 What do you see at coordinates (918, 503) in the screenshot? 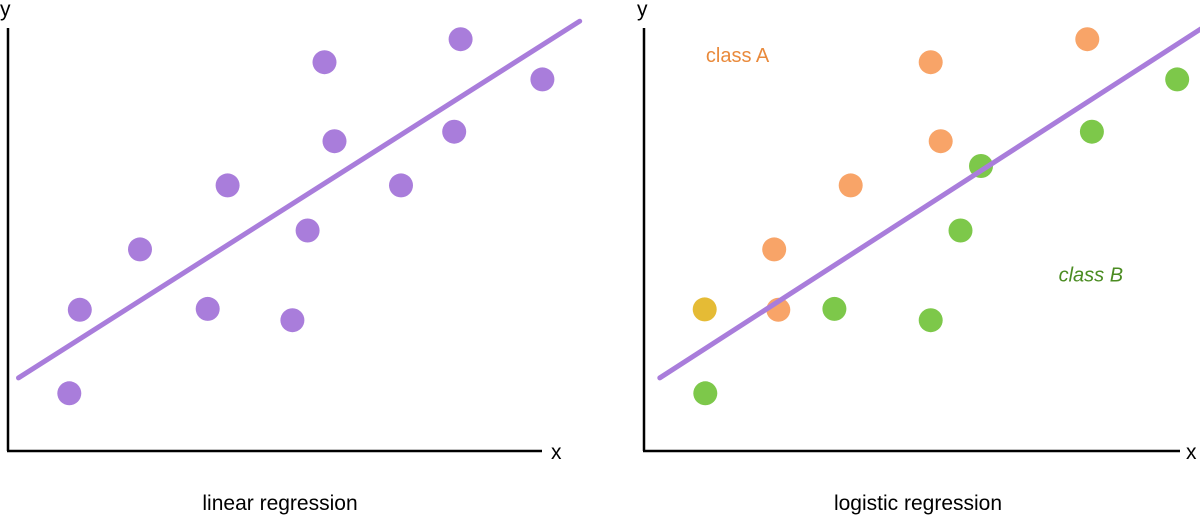
I see `chart-caption: logistic regression` at bounding box center [918, 503].